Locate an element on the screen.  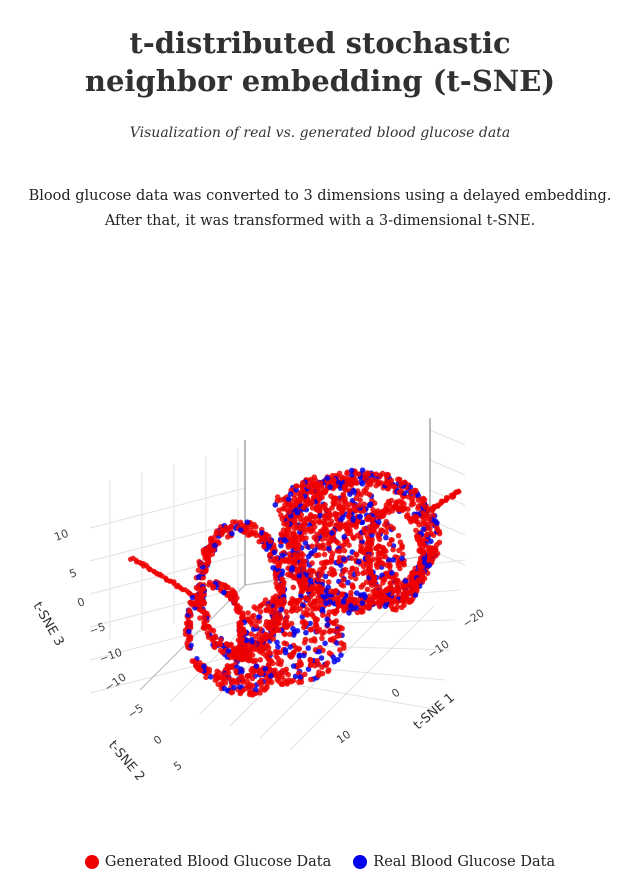
x-tick-label: 0 is located at coordinates (395, 693).